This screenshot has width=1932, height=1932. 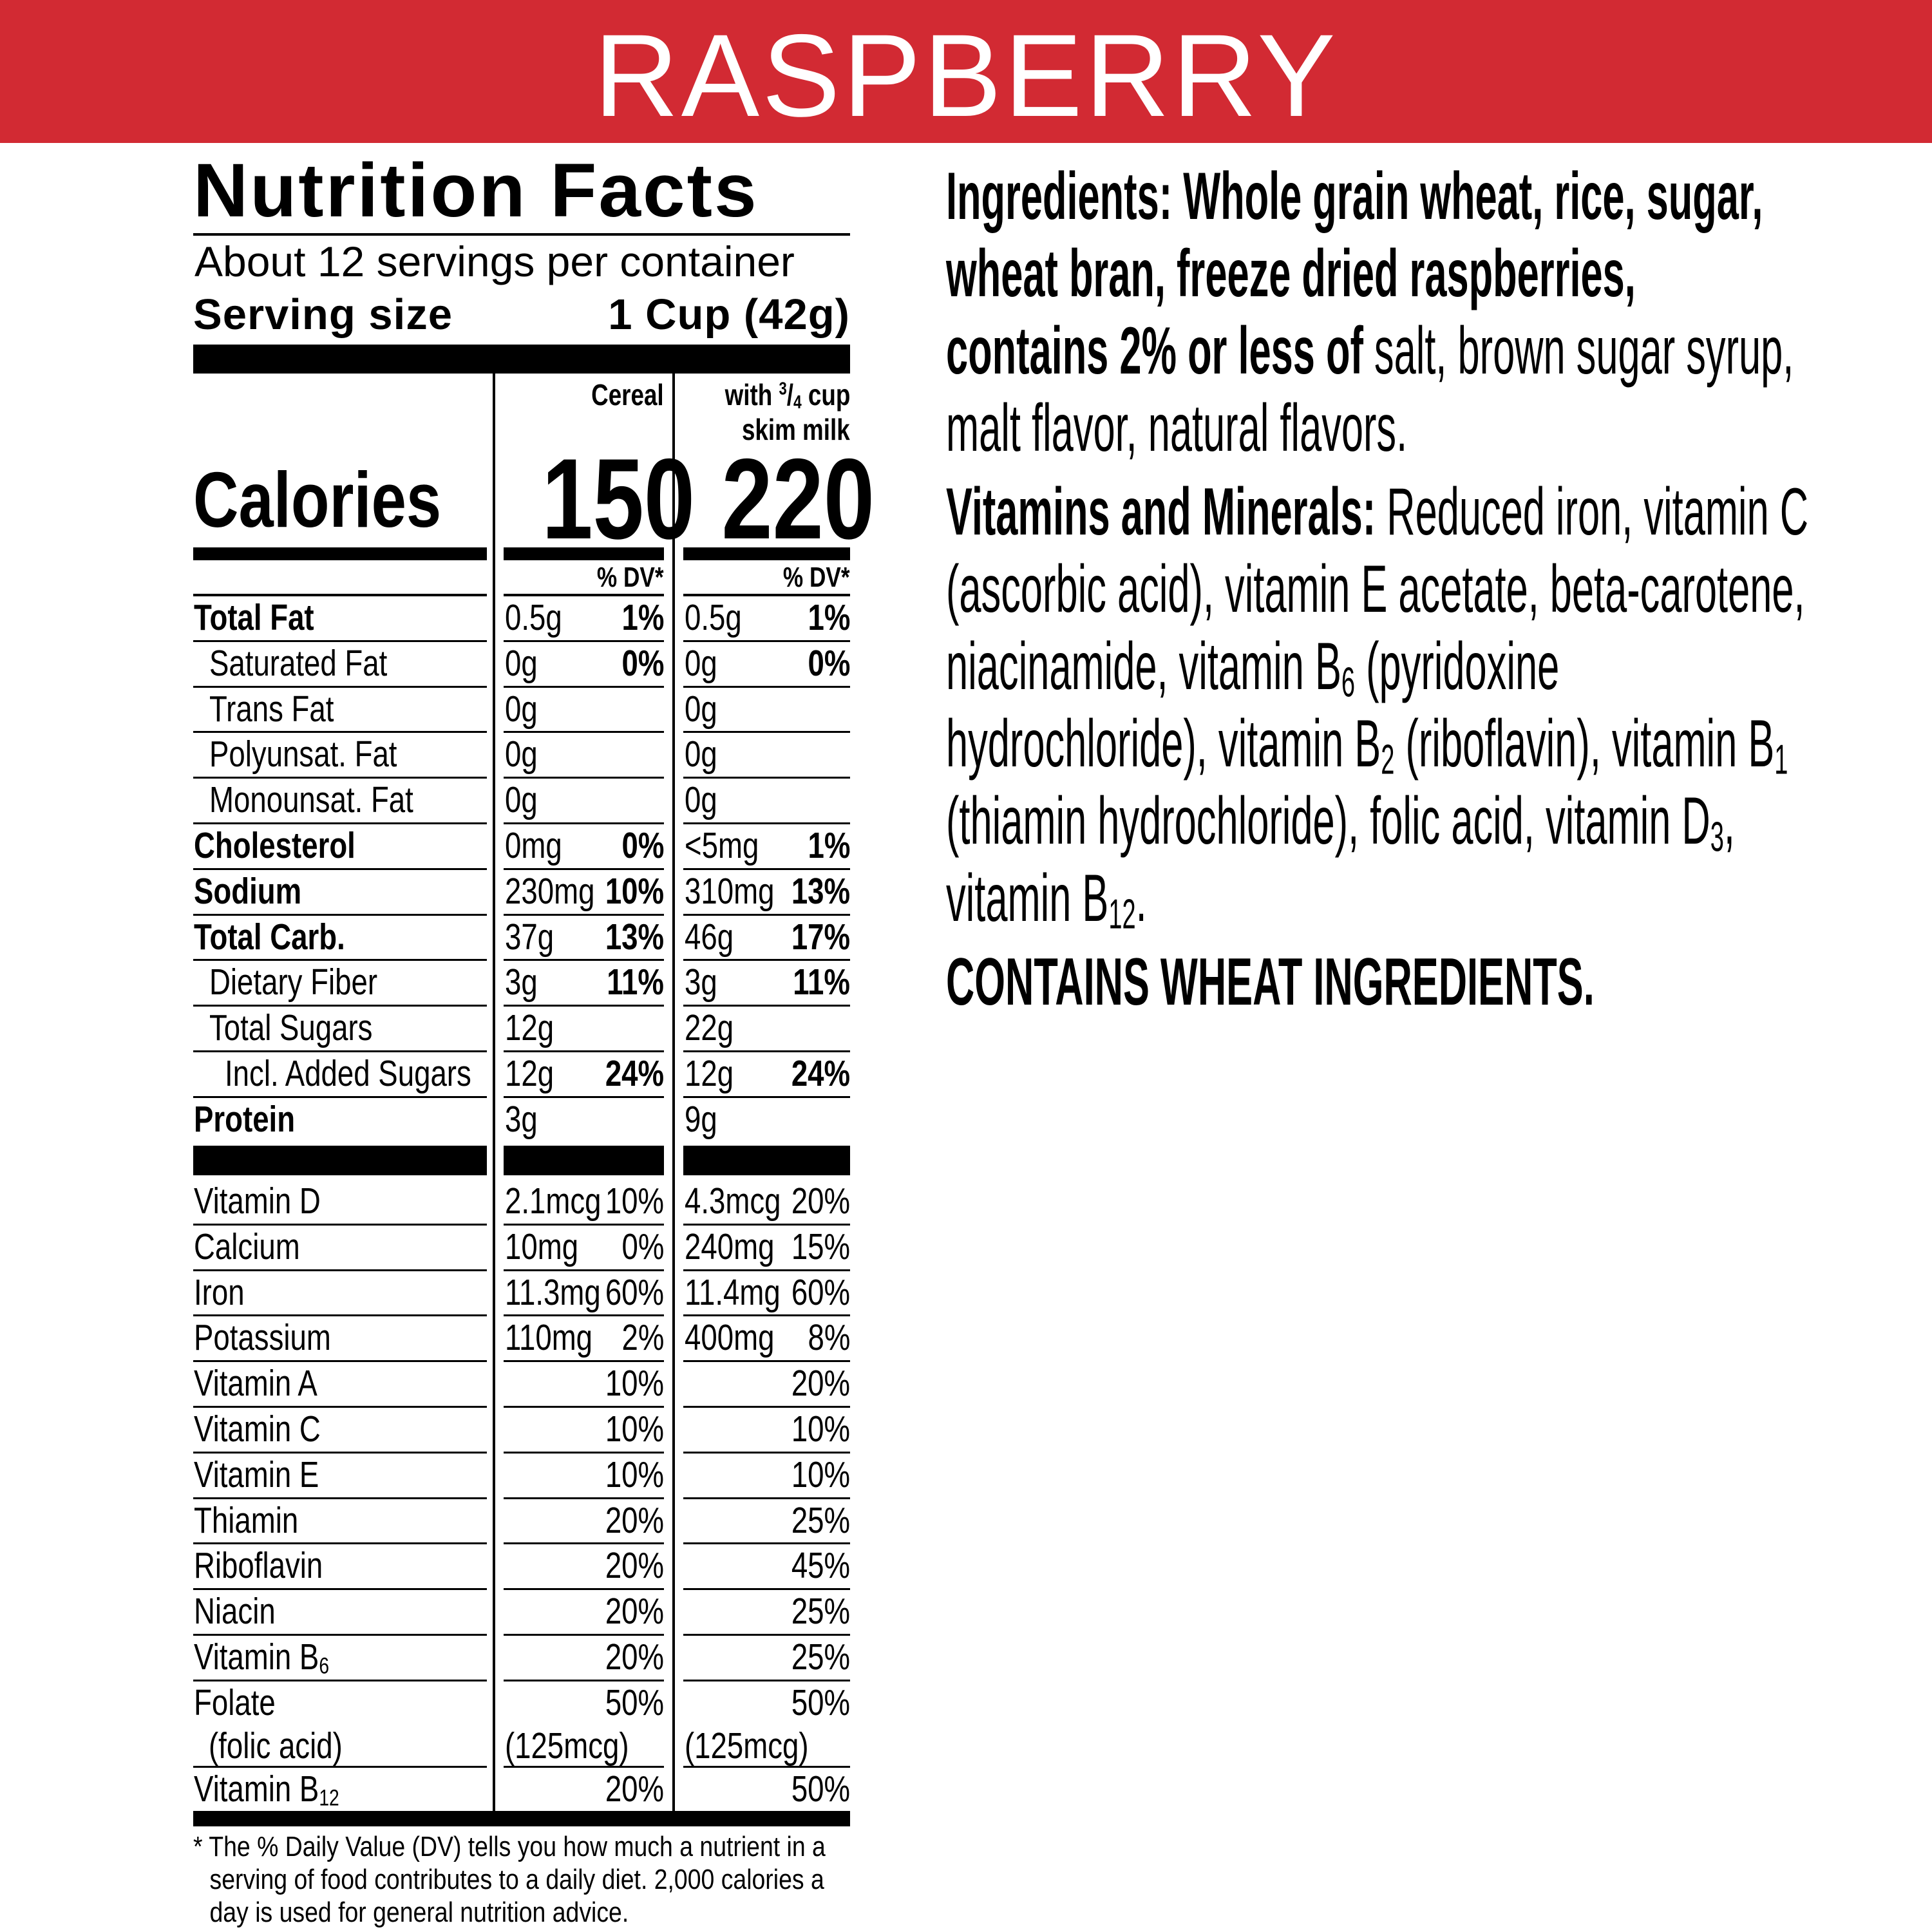 What do you see at coordinates (584, 1477) in the screenshot?
I see `cereal-value-cell: 10%` at bounding box center [584, 1477].